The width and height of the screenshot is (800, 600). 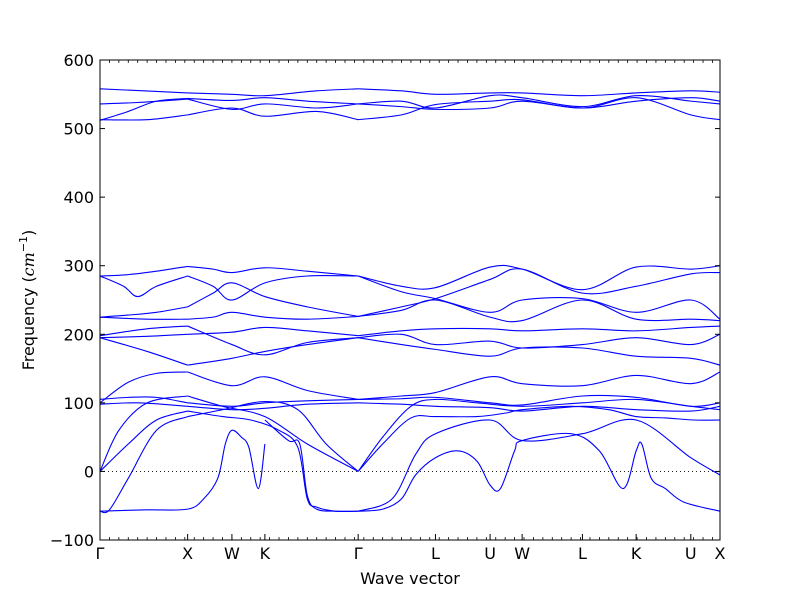 What do you see at coordinates (89, 471) in the screenshot?
I see `y-tick-label: 0` at bounding box center [89, 471].